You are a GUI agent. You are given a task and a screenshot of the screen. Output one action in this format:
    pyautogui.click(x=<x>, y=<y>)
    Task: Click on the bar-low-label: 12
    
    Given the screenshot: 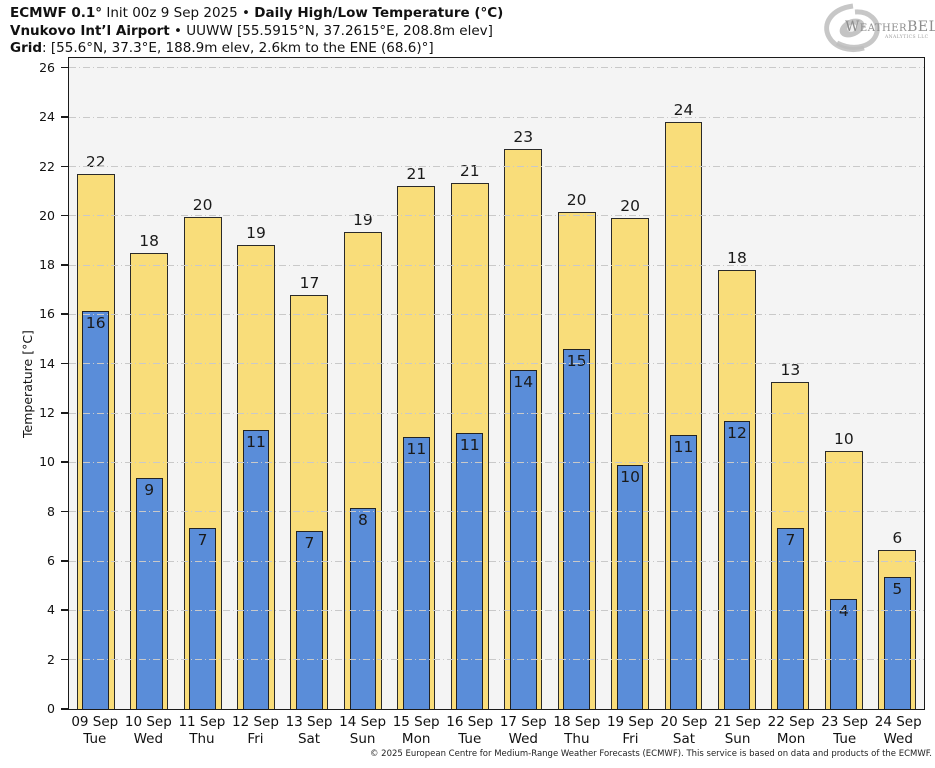 What is the action you would take?
    pyautogui.click(x=737, y=432)
    